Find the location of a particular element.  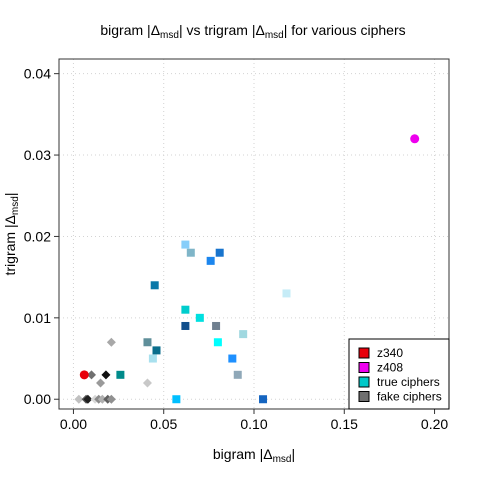

x-tick-label: 0.00 is located at coordinates (73, 424).